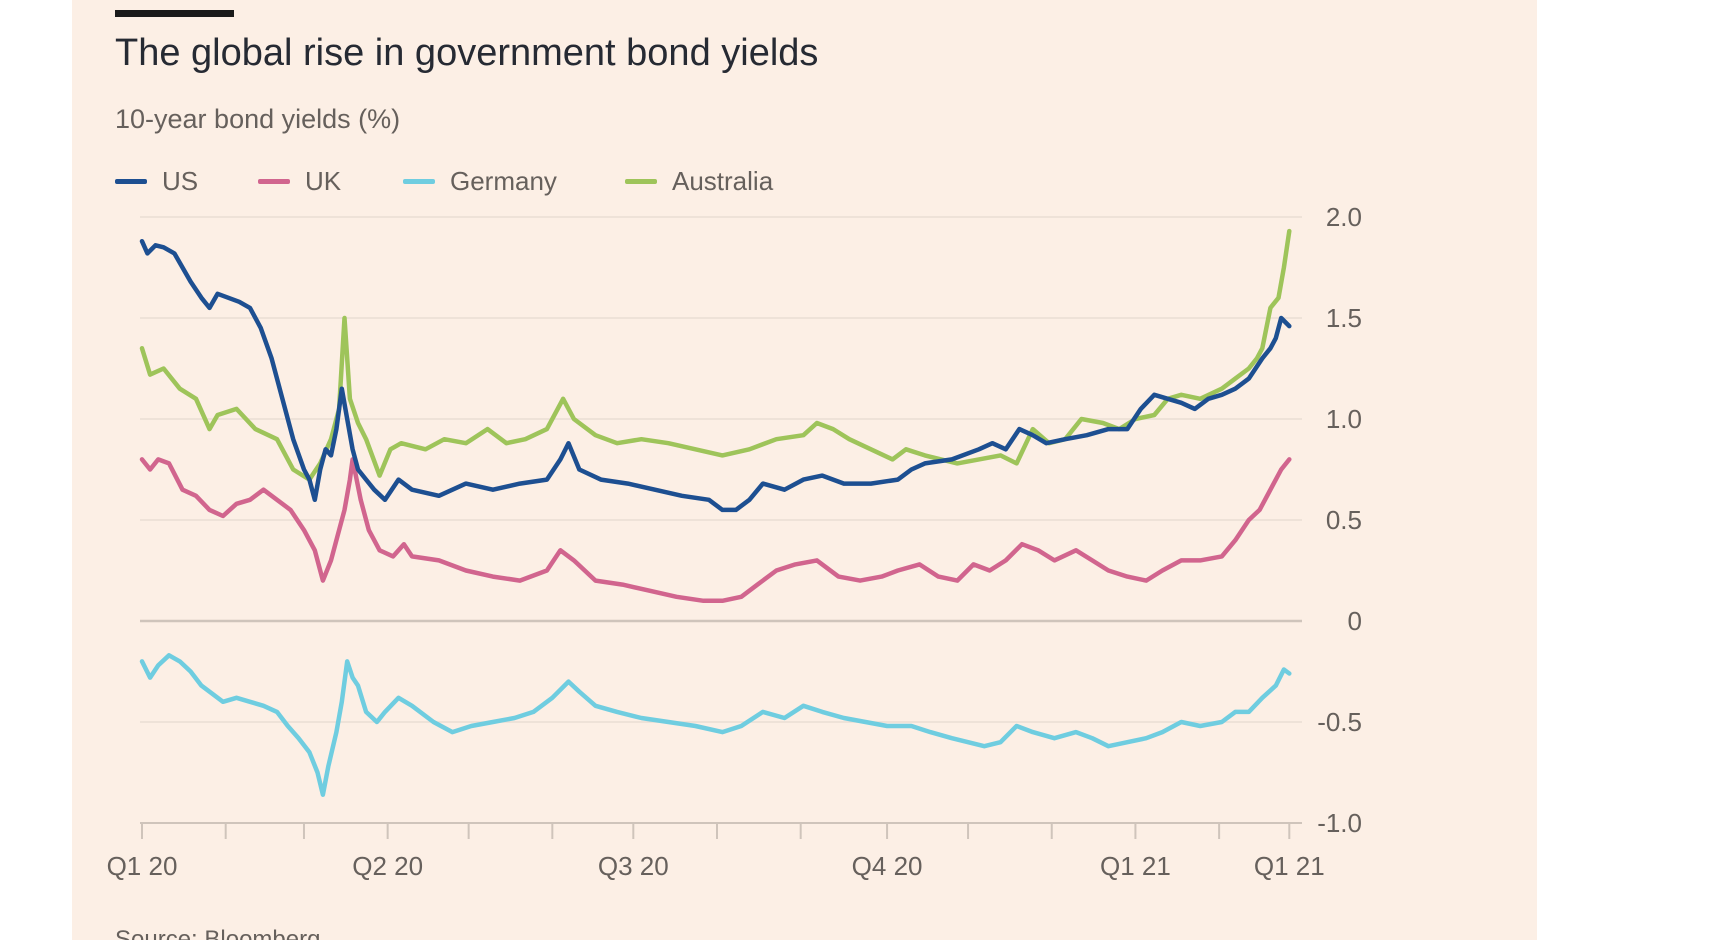 This screenshot has height=940, width=1716. Describe the element at coordinates (1344, 520) in the screenshot. I see `y-tick-label: 0.5` at that location.